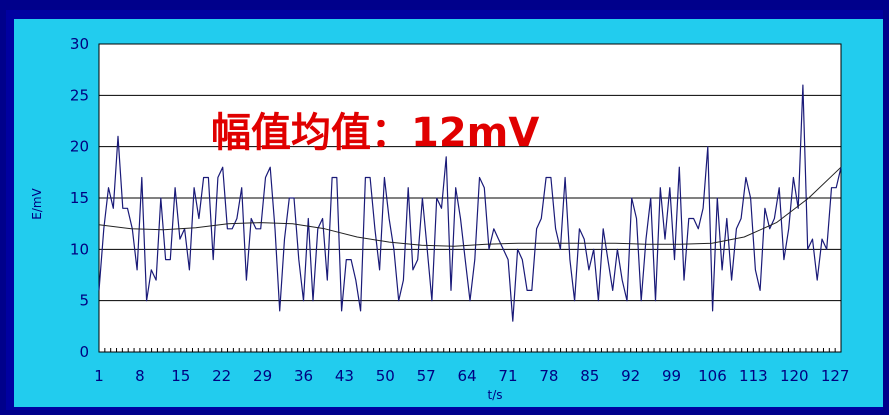 The height and width of the screenshot is (415, 889). What do you see at coordinates (262, 376) in the screenshot?
I see `x-tick-label: 29` at bounding box center [262, 376].